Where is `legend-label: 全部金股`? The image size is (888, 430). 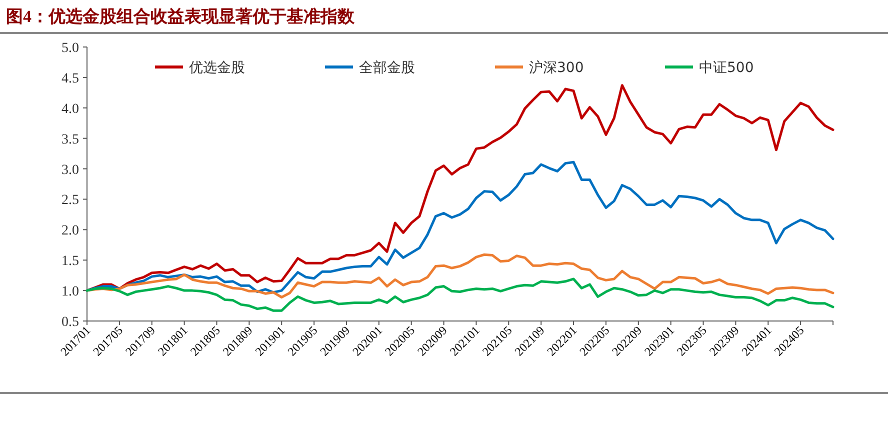 legend-label: 全部金股 is located at coordinates (387, 68).